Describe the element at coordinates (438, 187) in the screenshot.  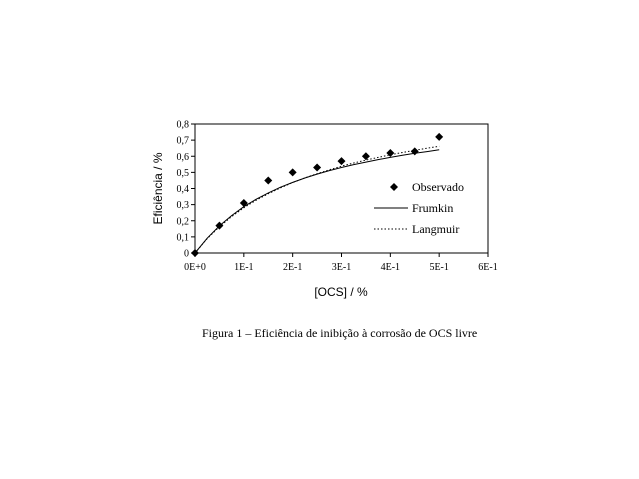
I see `legend-label: Observado` at that location.